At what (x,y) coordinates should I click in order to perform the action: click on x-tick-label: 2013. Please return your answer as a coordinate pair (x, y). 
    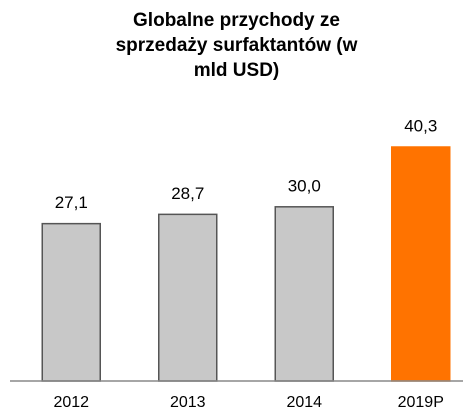
    Looking at the image, I should click on (188, 402).